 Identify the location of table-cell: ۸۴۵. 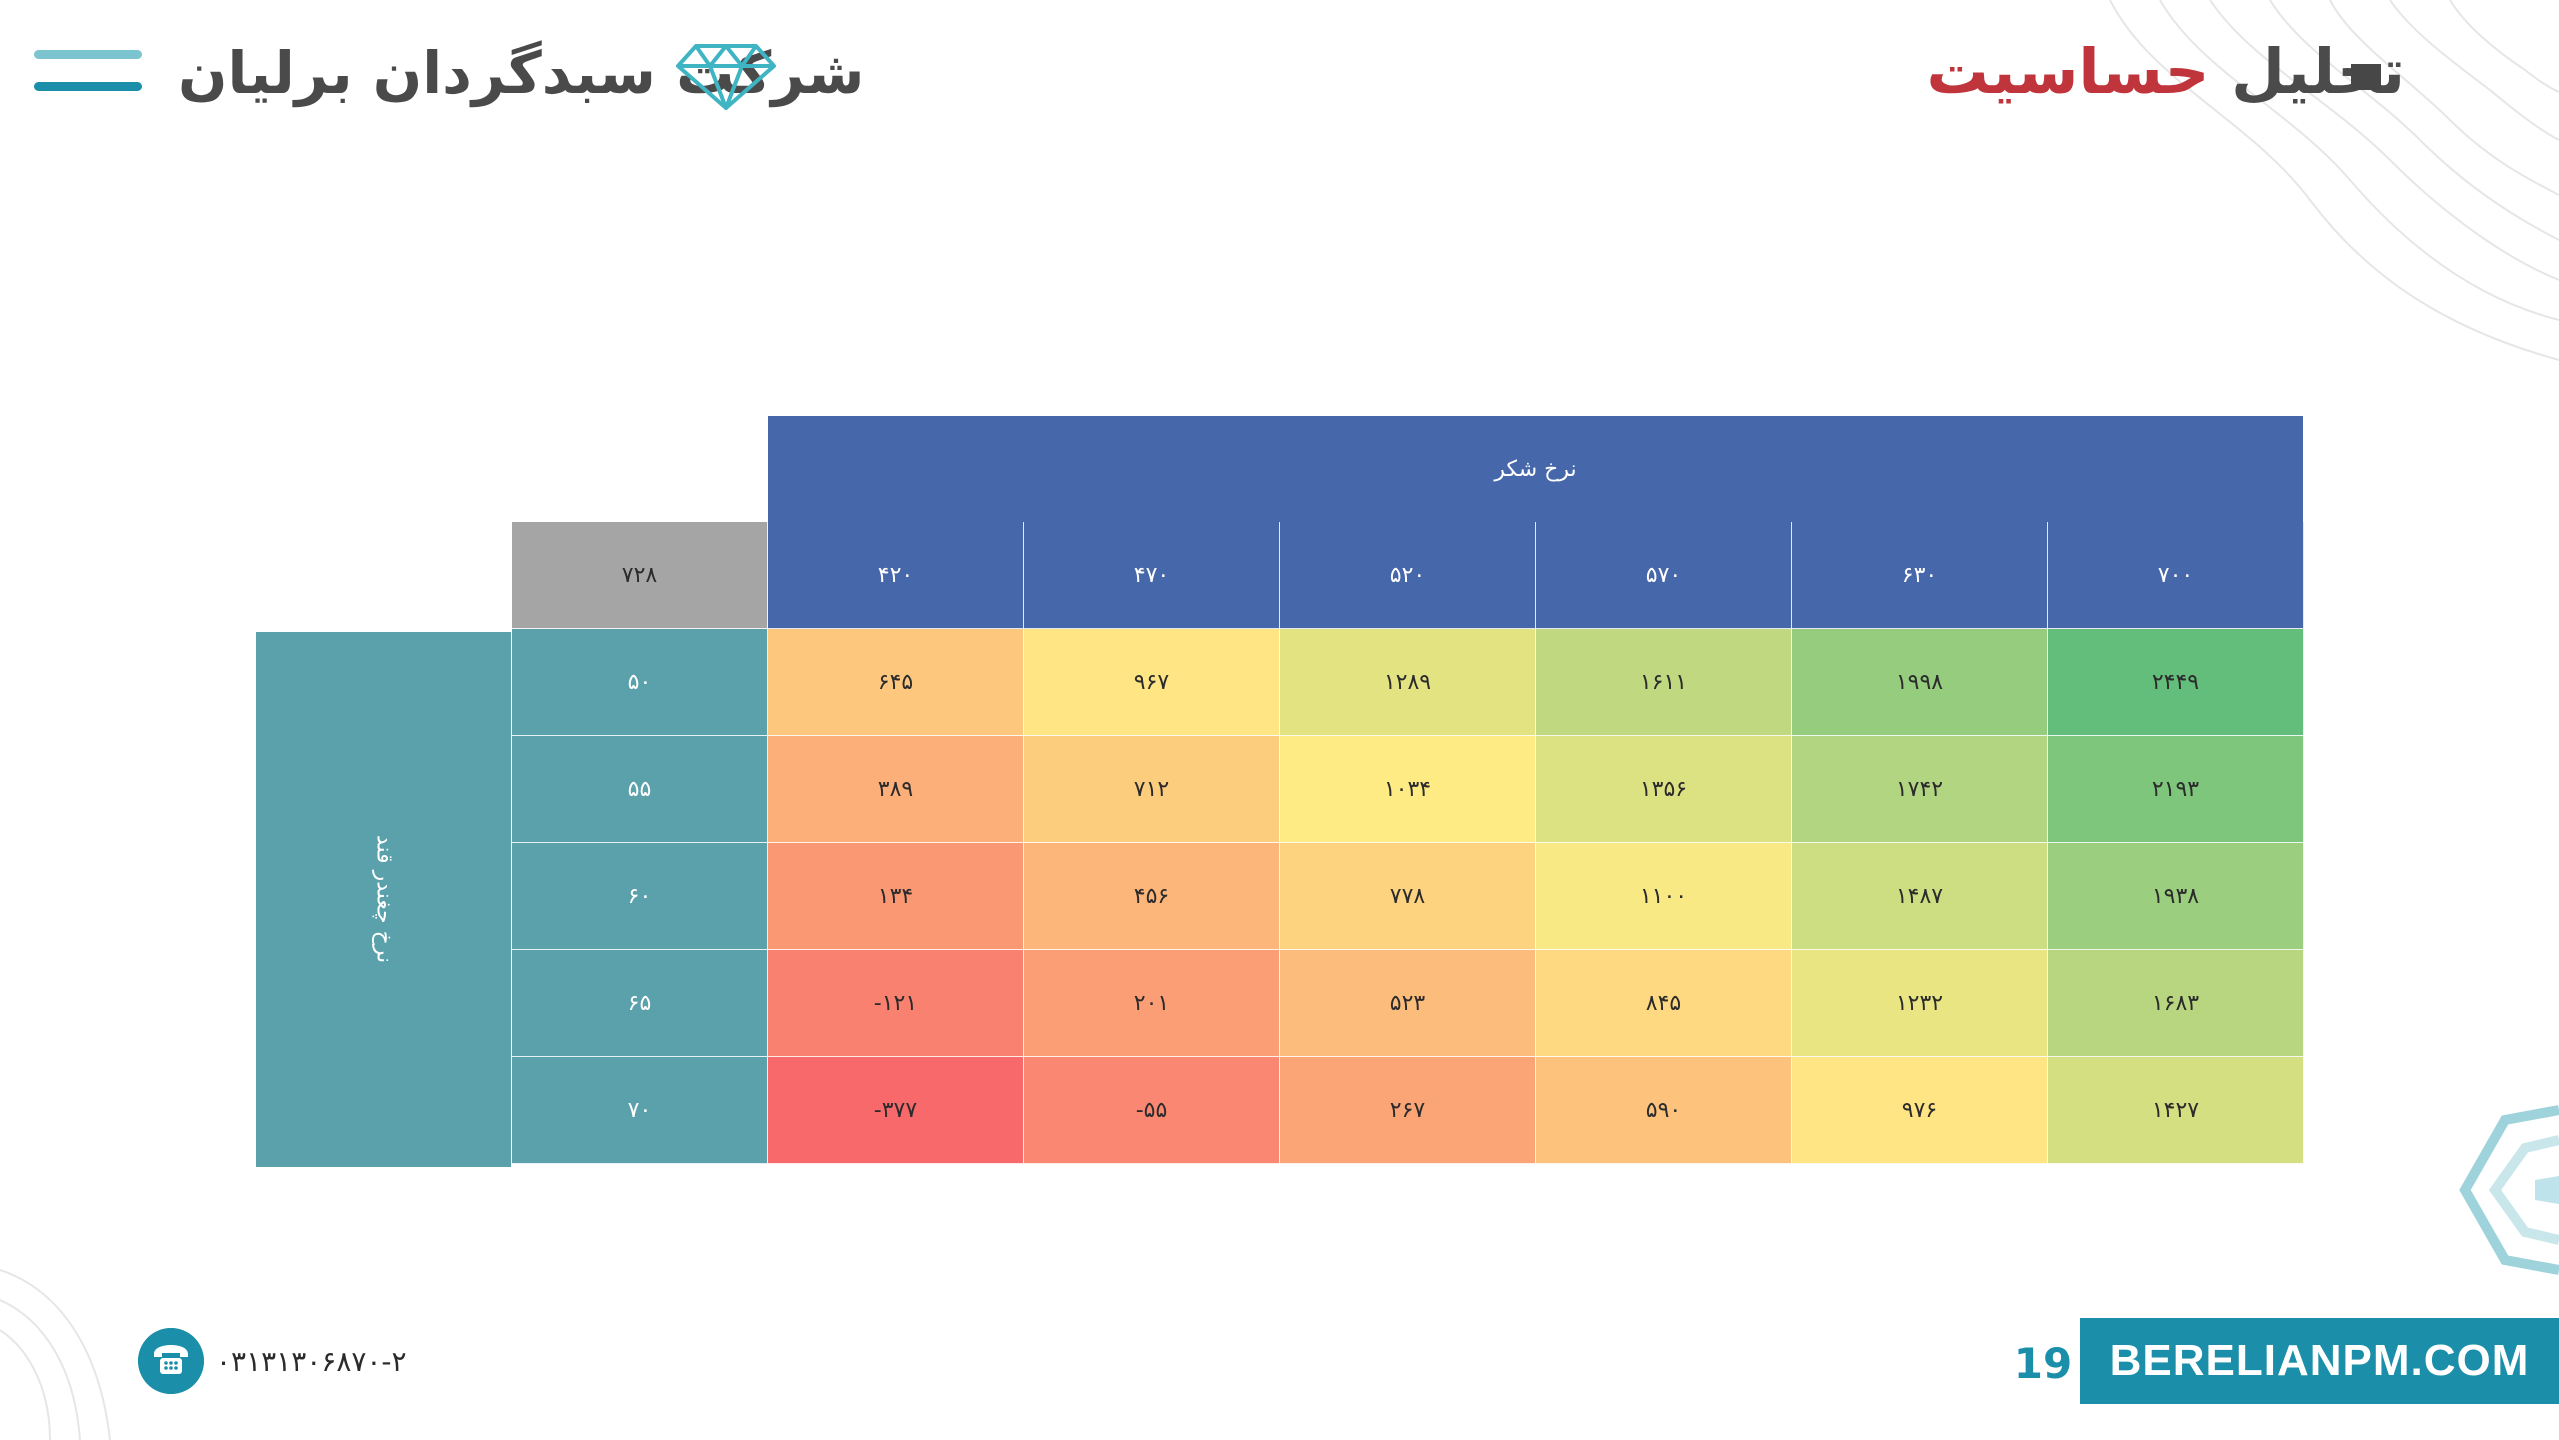
(1664, 1003).